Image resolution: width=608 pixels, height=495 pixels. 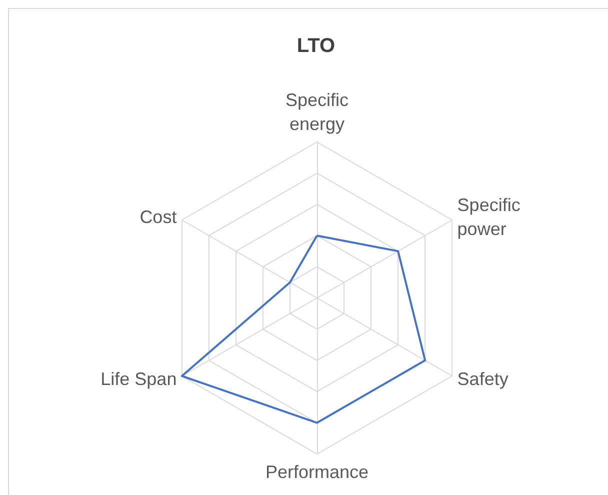 I want to click on spoke-label: Specific power, so click(x=488, y=217).